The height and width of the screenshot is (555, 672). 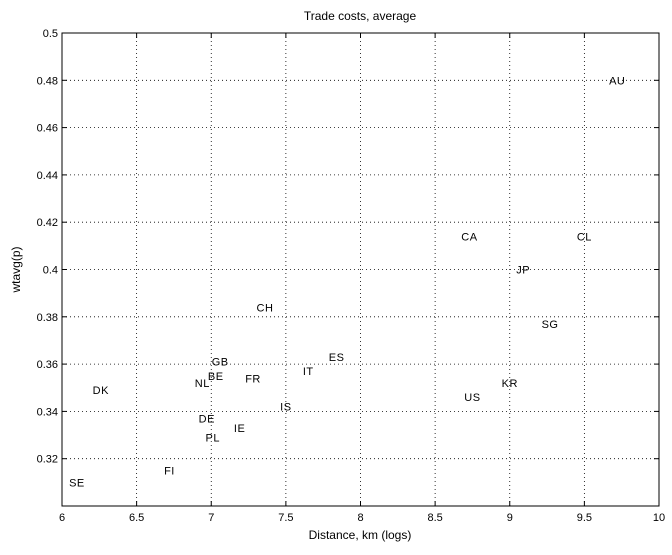 What do you see at coordinates (47, 129) in the screenshot?
I see `y-tick-label: 0.46` at bounding box center [47, 129].